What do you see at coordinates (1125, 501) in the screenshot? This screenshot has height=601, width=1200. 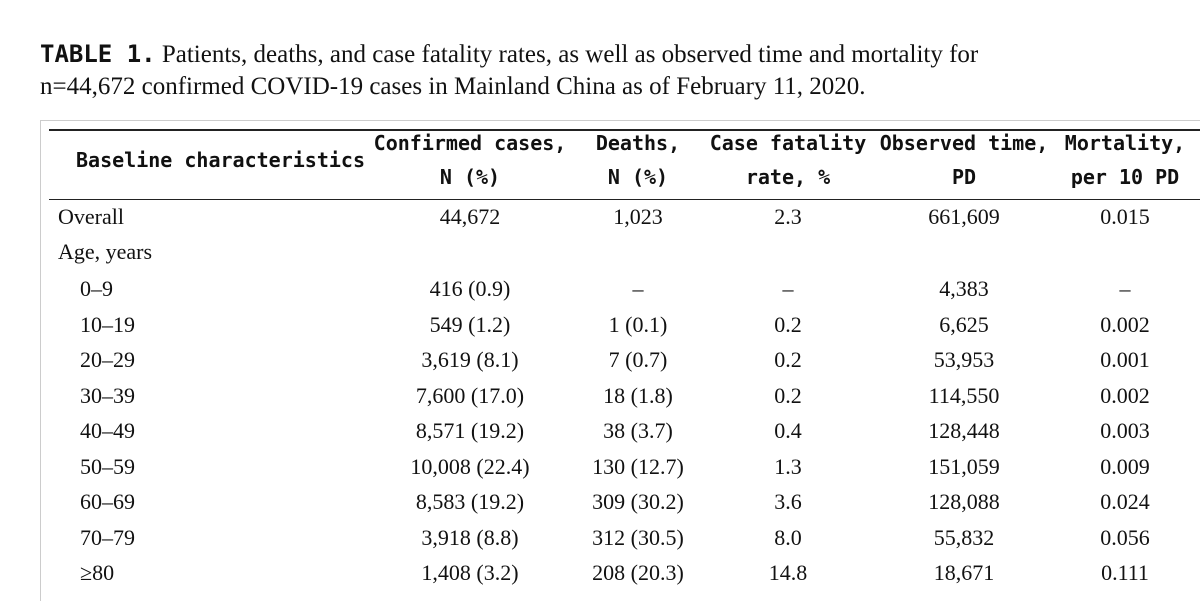 I see `age-row-mortality: 0.024` at bounding box center [1125, 501].